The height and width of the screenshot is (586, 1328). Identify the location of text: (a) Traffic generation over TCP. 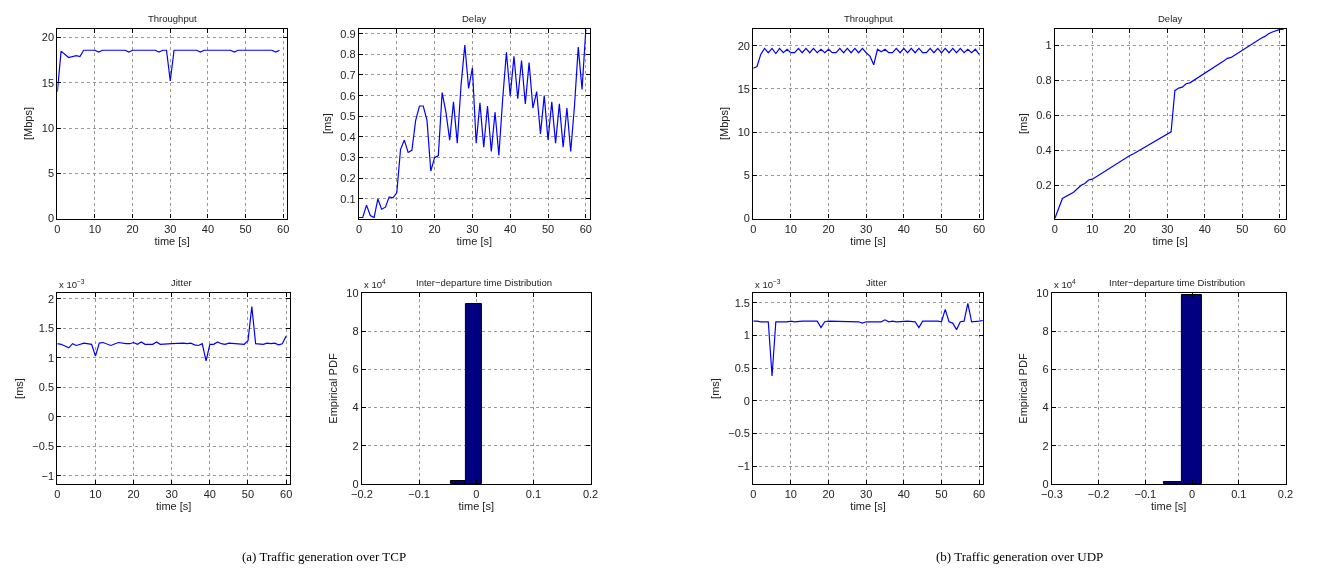
(324, 556).